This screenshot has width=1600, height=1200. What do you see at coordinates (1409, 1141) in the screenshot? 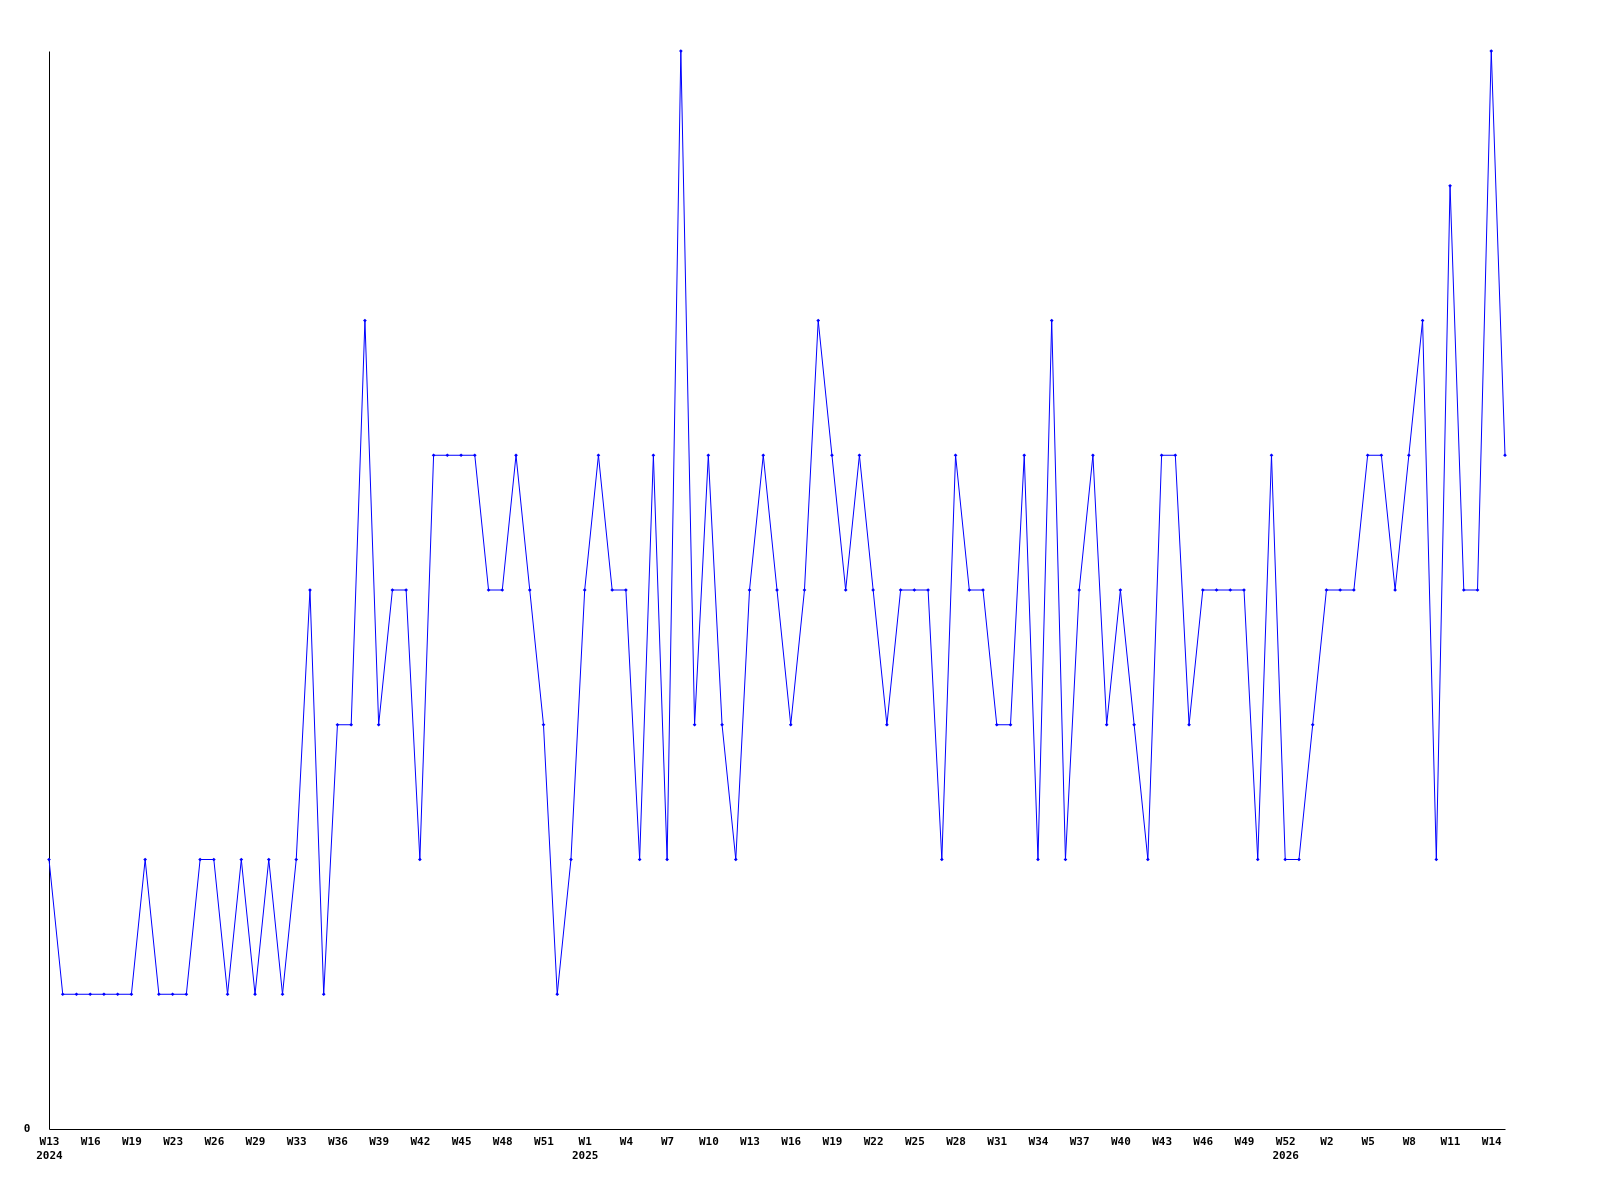
I see `x-tick-label: W8` at bounding box center [1409, 1141].